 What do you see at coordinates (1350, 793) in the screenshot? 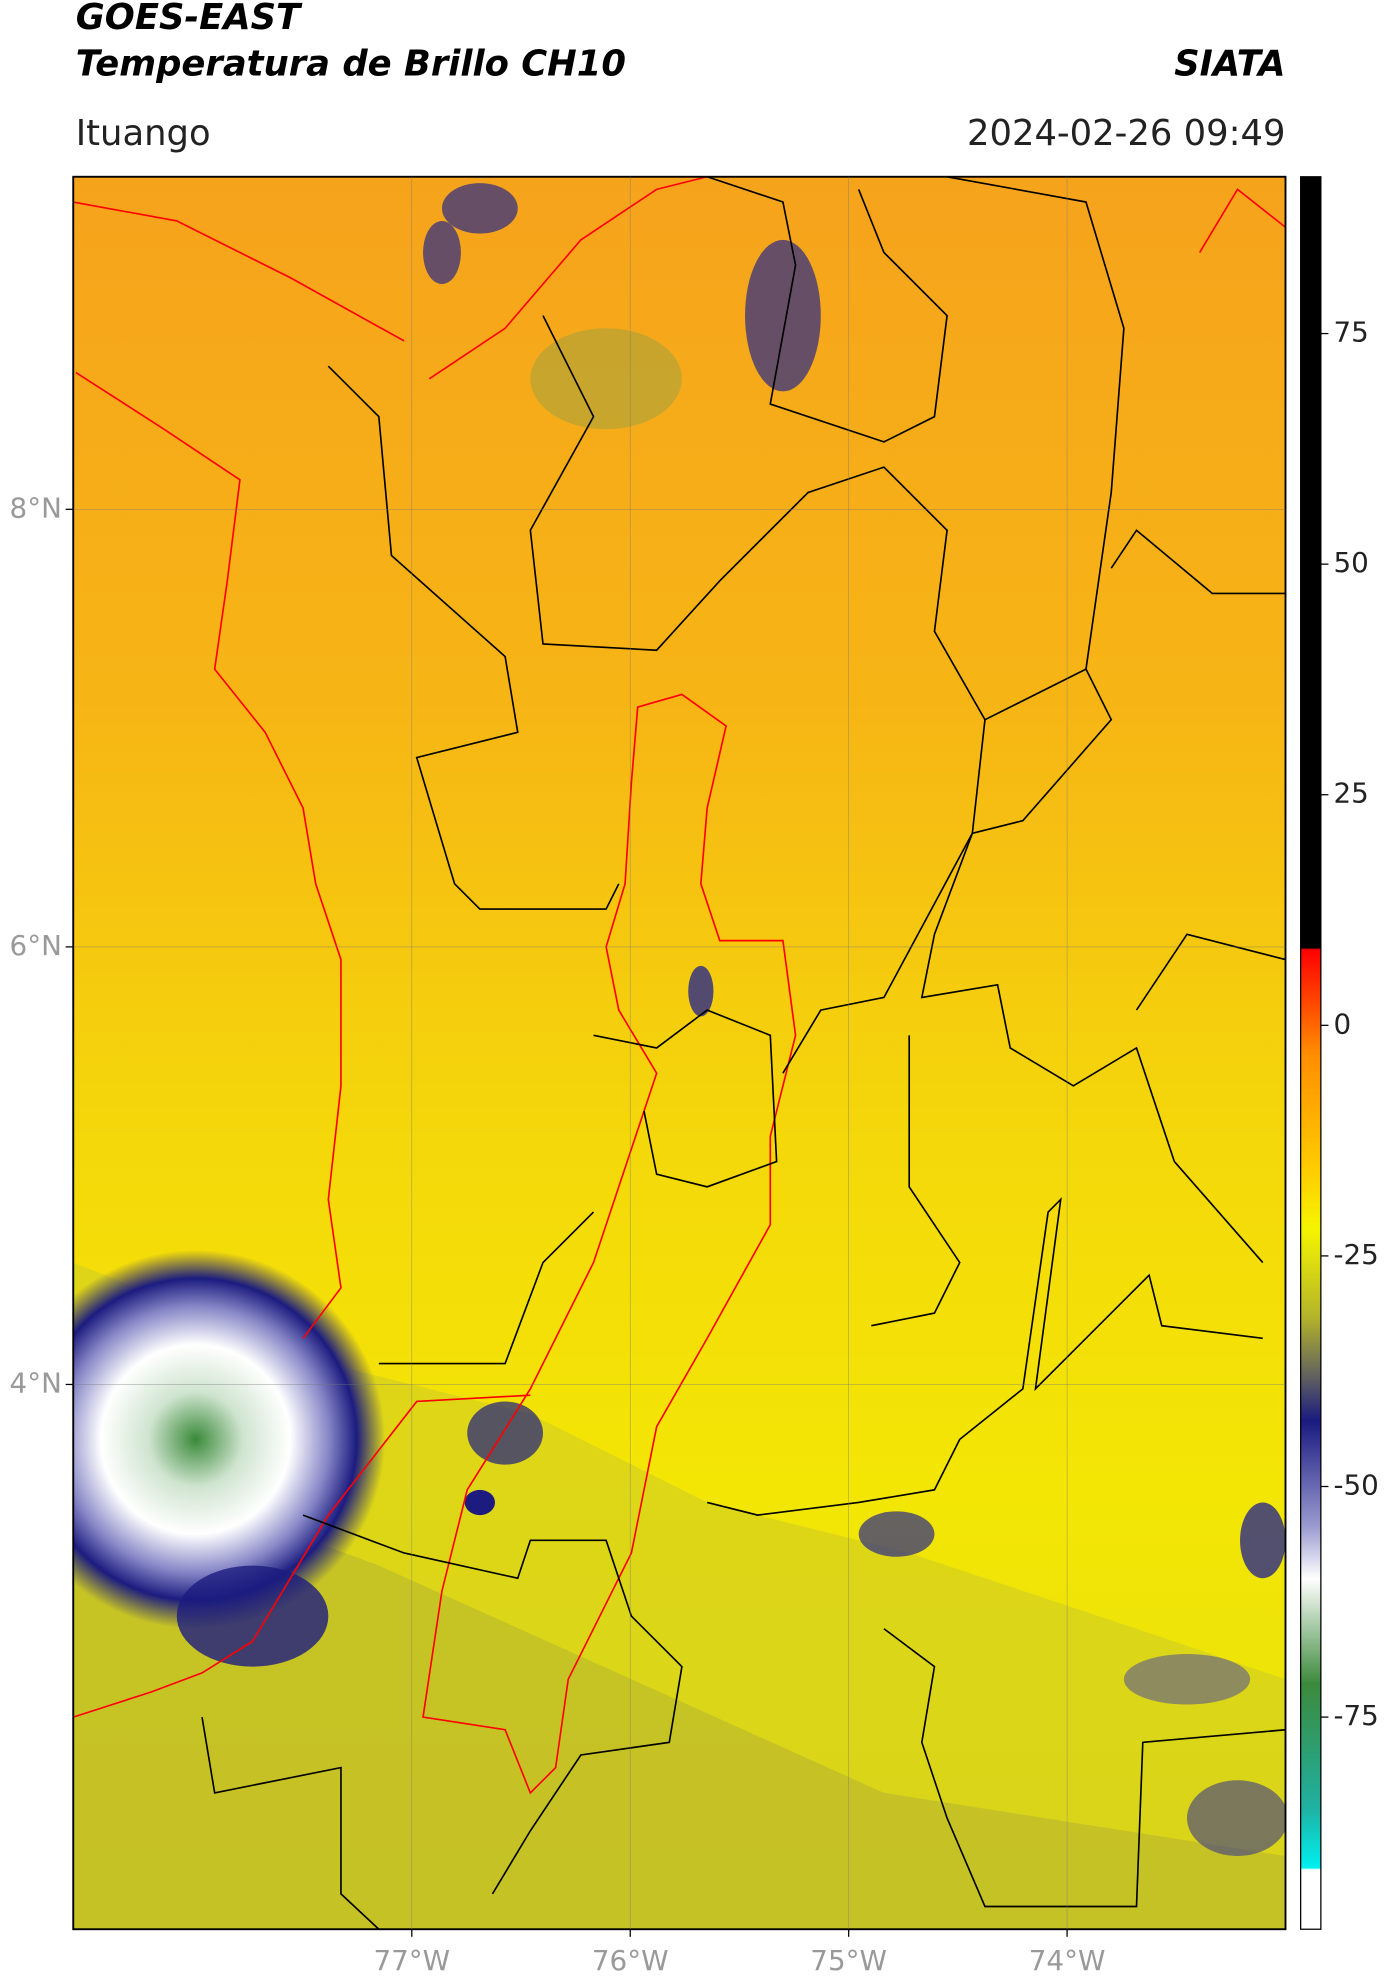
I see `colorbar-tick-label: 25` at bounding box center [1350, 793].